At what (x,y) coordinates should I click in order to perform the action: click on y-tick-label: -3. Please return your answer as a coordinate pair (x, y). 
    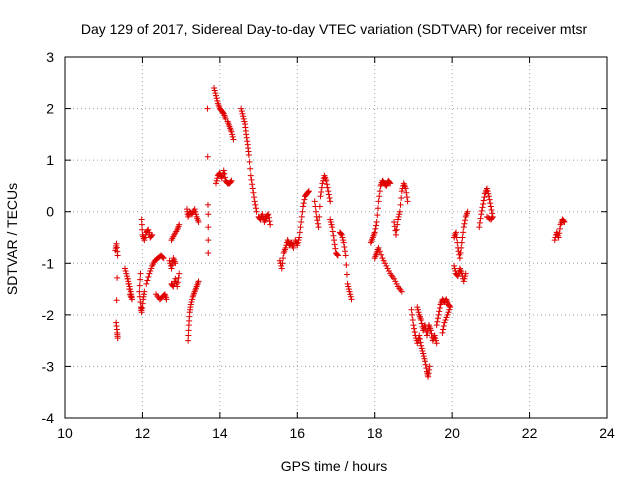
    Looking at the image, I should click on (48, 366).